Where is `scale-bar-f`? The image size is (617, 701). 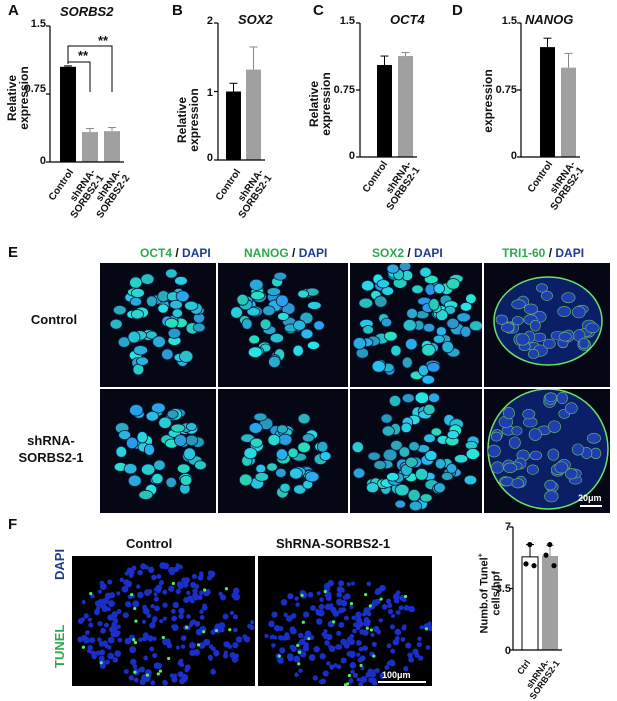
scale-bar-f is located at coordinates (402, 682).